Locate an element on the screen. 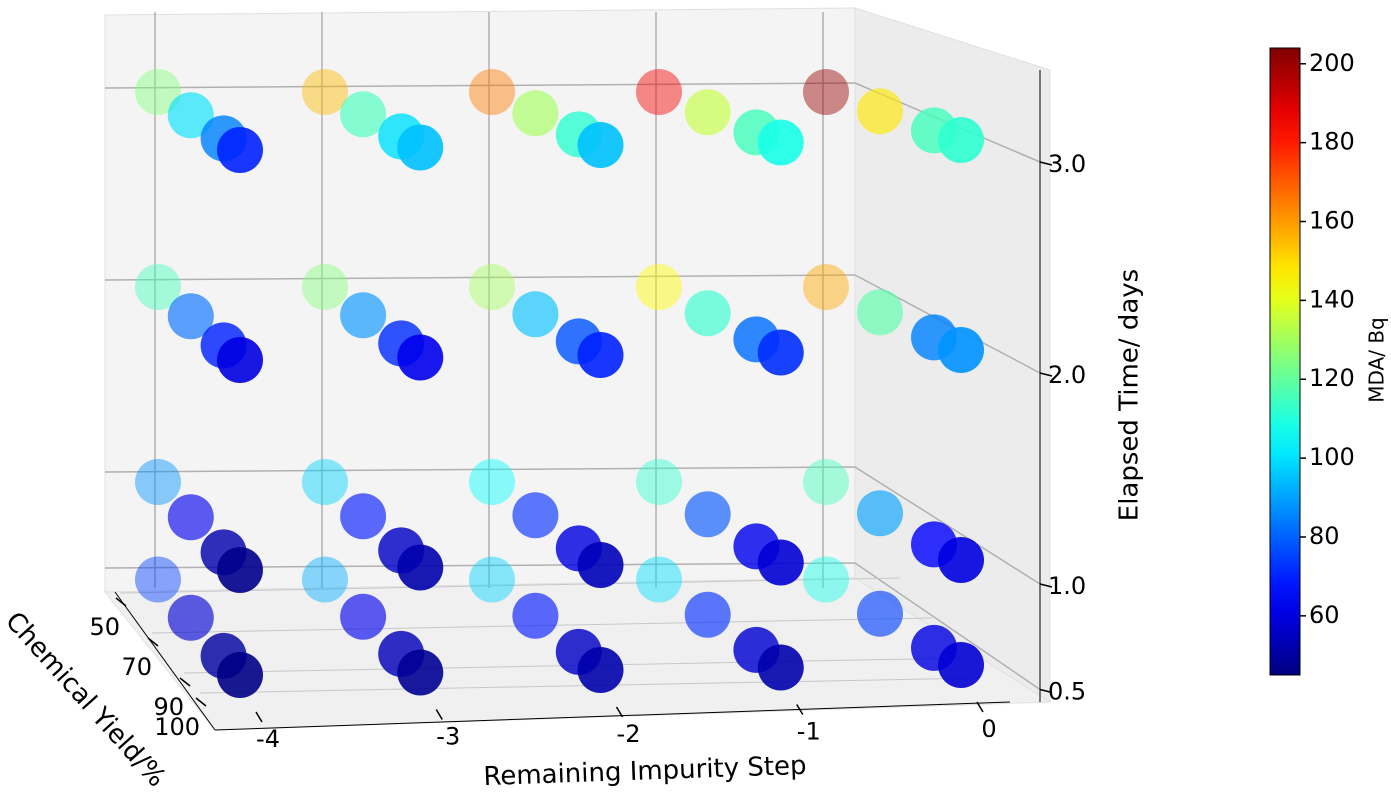  y-tick-label: 70 is located at coordinates (136, 667).